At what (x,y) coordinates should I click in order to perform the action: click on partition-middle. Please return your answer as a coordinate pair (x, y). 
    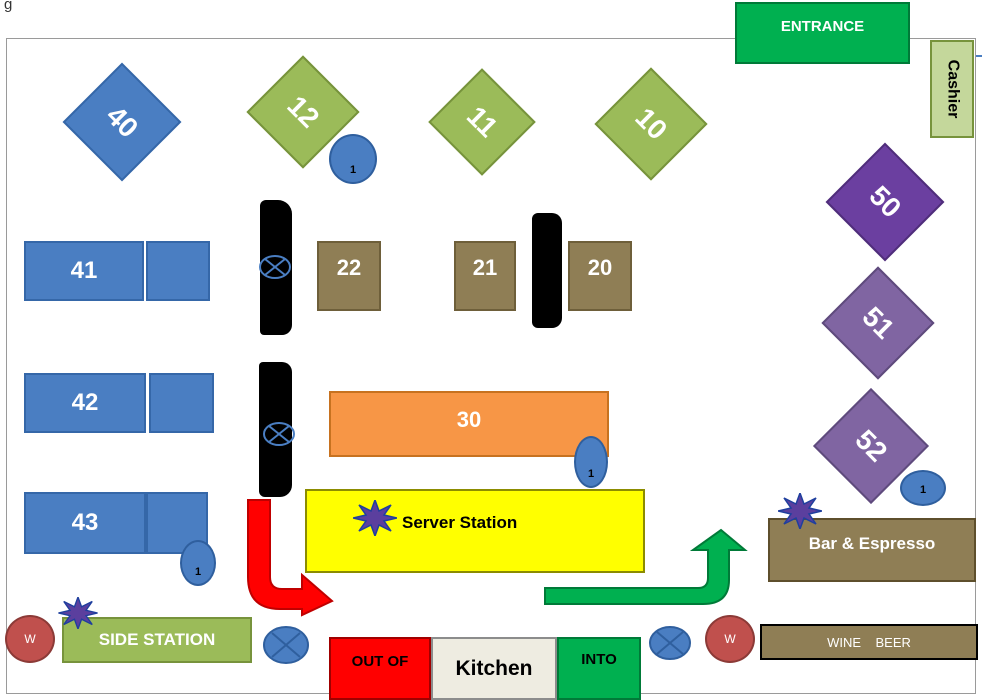
    Looking at the image, I should click on (547, 270).